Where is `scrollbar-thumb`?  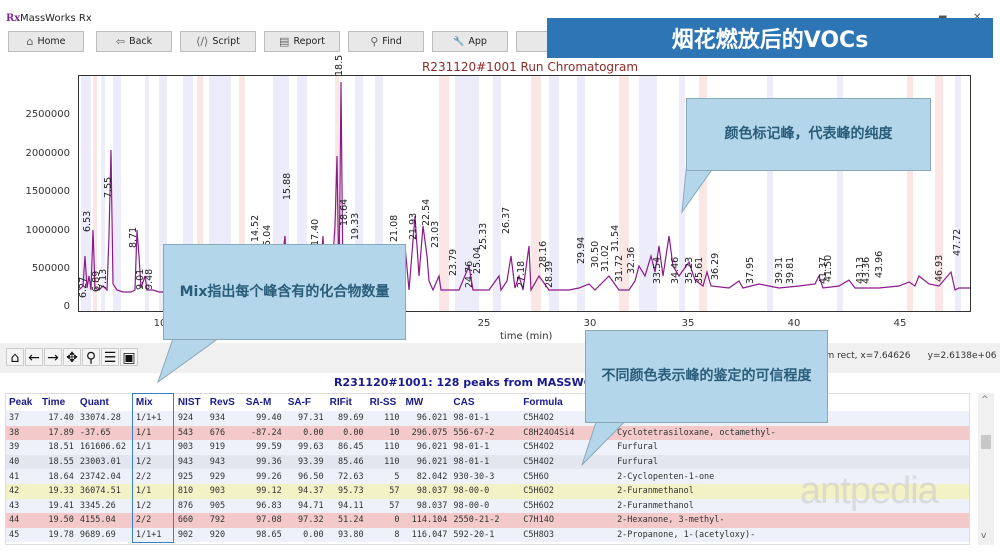
scrollbar-thumb is located at coordinates (986, 442).